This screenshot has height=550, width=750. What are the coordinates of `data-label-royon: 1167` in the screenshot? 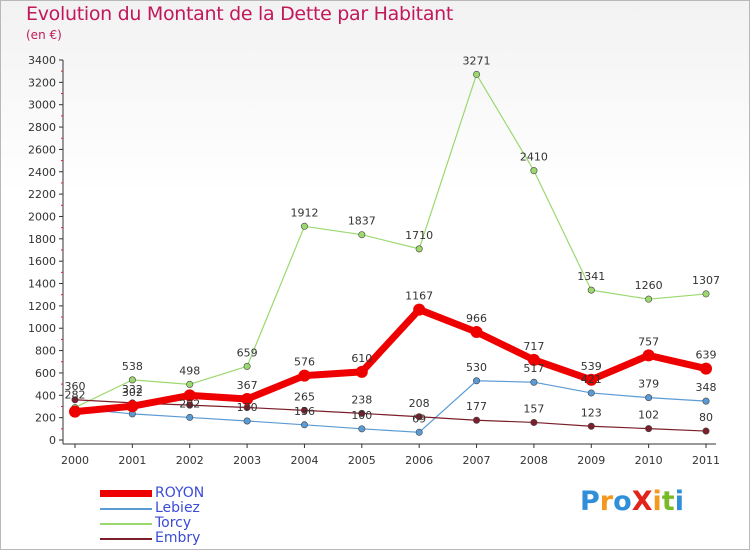 It's located at (419, 296).